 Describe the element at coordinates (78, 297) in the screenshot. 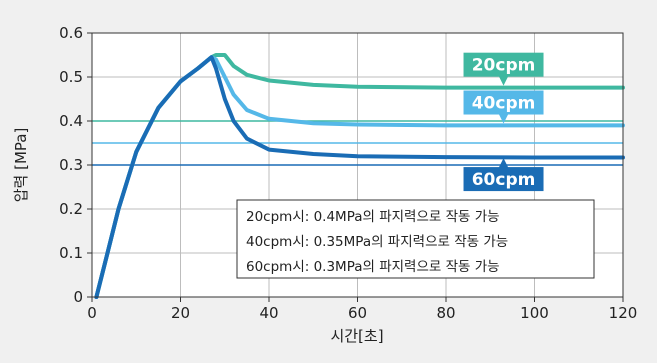

I see `y-tick-label: 0` at that location.